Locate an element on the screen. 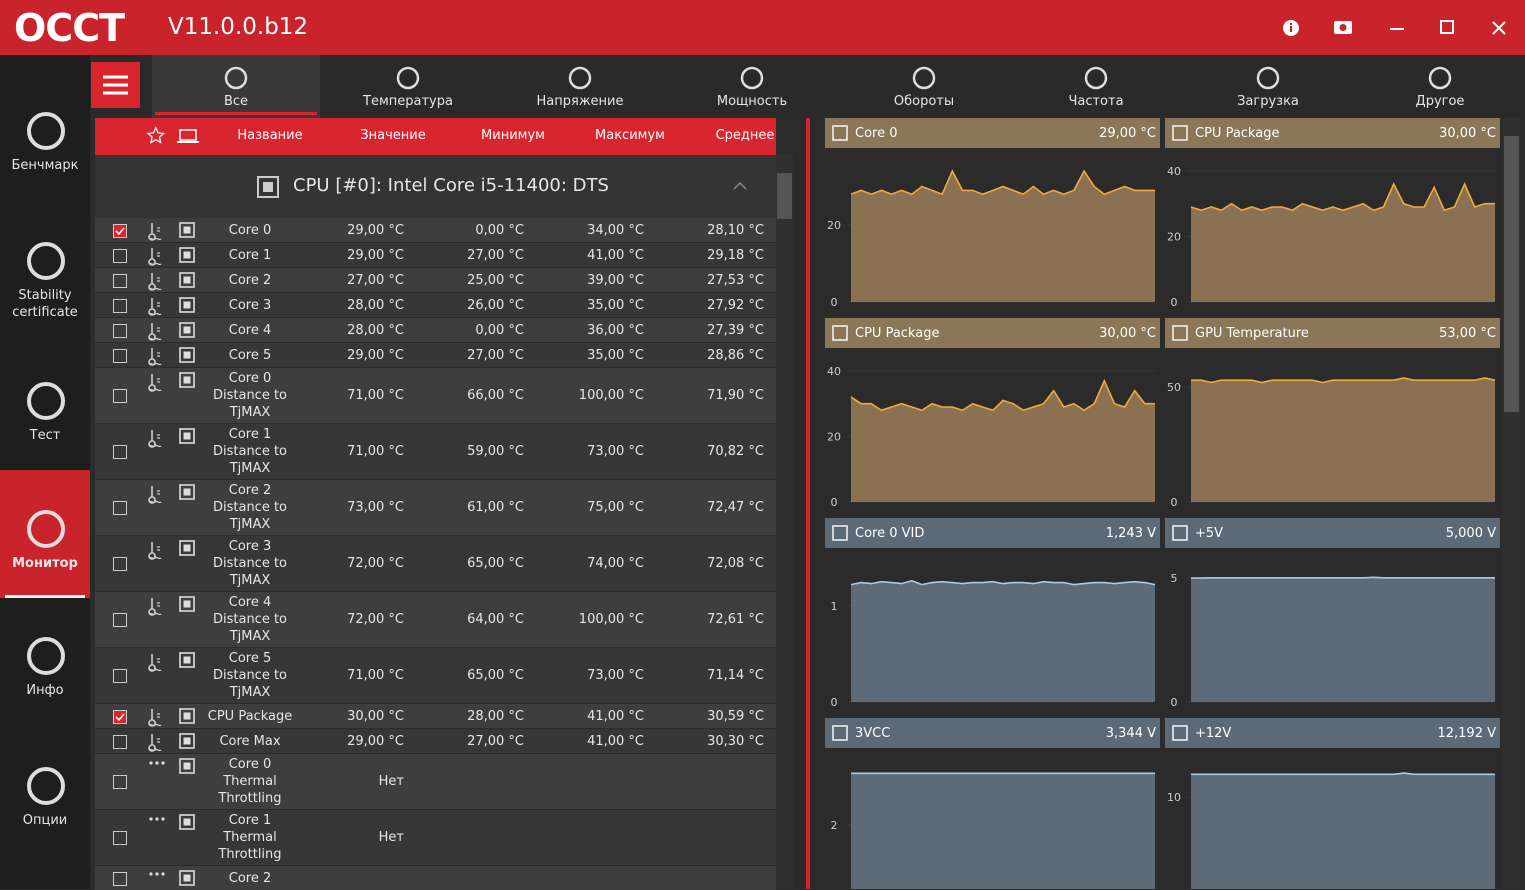 This screenshot has width=1525, height=890. sensor-min: 65,00 °C is located at coordinates (495, 563).